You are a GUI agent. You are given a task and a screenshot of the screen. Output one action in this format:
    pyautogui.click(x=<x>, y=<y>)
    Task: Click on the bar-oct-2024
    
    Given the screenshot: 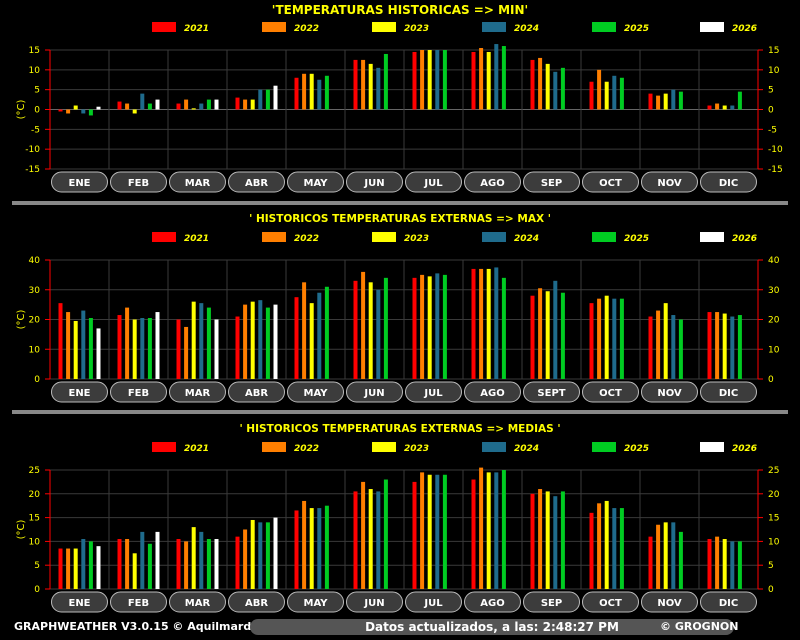 What is the action you would take?
    pyautogui.click(x=614, y=92)
    